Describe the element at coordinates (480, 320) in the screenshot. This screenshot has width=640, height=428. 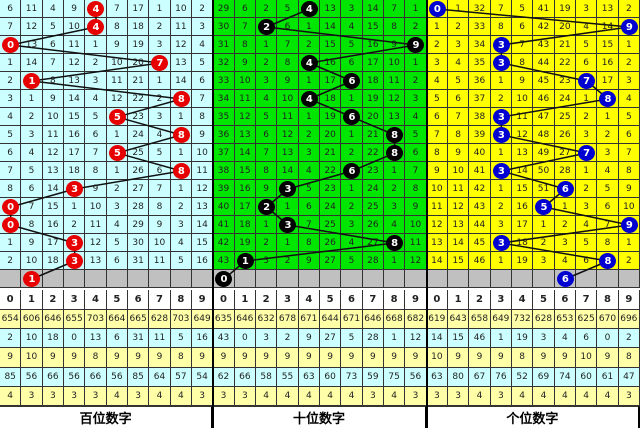
I see `stat-cell: 658` at that location.